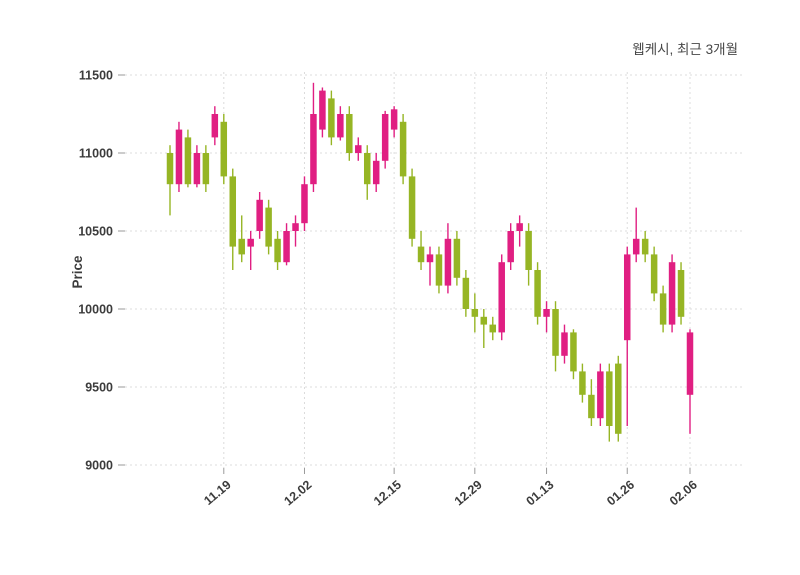 Image resolution: width=800 pixels, height=575 pixels. What do you see at coordinates (77, 272) in the screenshot?
I see `y-axis-title: Price` at bounding box center [77, 272].